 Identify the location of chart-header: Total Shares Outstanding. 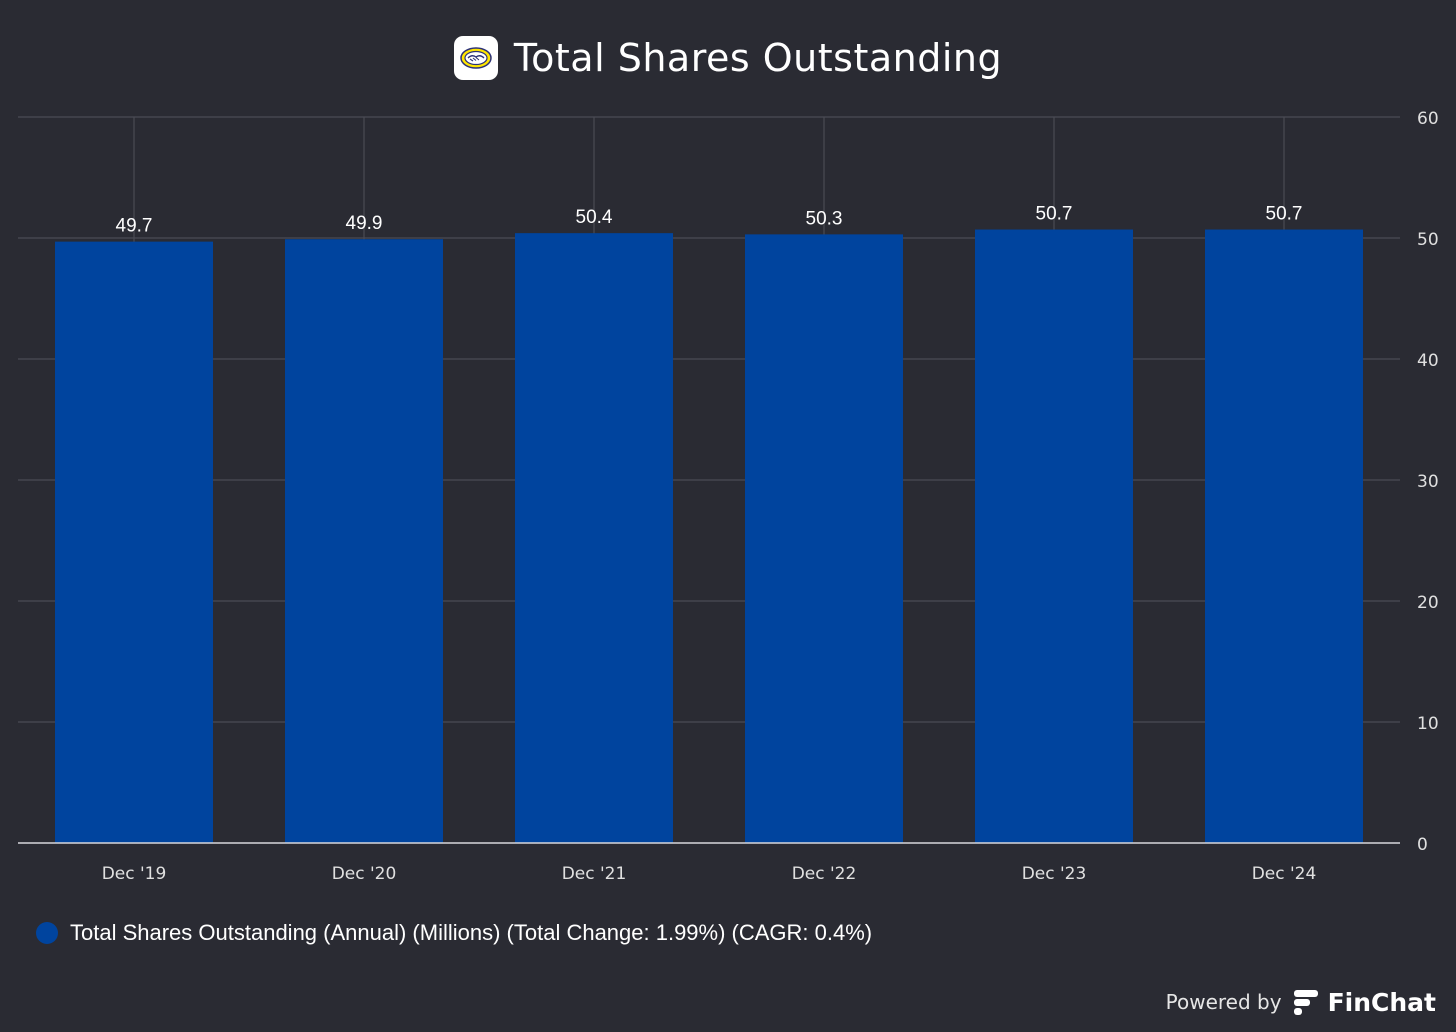
(728, 58).